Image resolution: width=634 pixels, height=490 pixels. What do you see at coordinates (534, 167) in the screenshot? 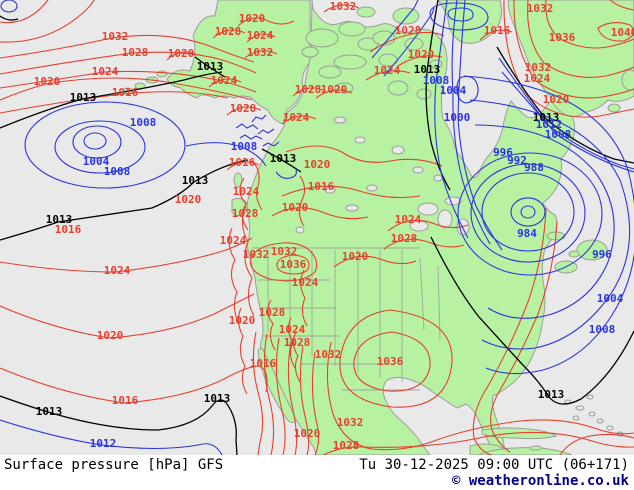
I see `isobar-label: 988` at bounding box center [534, 167].